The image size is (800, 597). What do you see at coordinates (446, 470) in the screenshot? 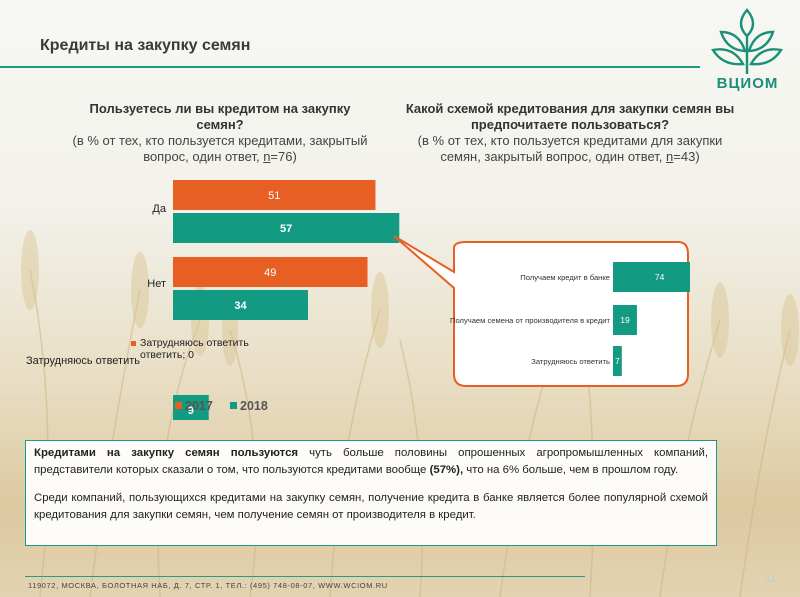
I see `summary-bold-figure: (57%),` at bounding box center [446, 470].